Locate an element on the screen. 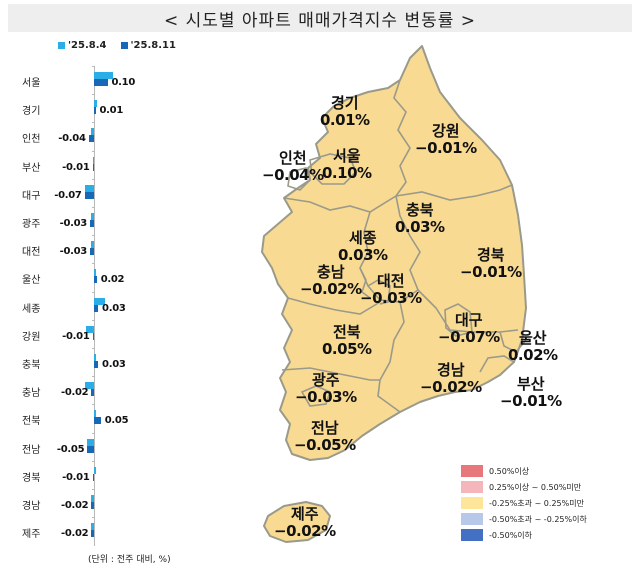 The width and height of the screenshot is (640, 568). region-label-daegu: 대구 −0.07% is located at coordinates (469, 328).